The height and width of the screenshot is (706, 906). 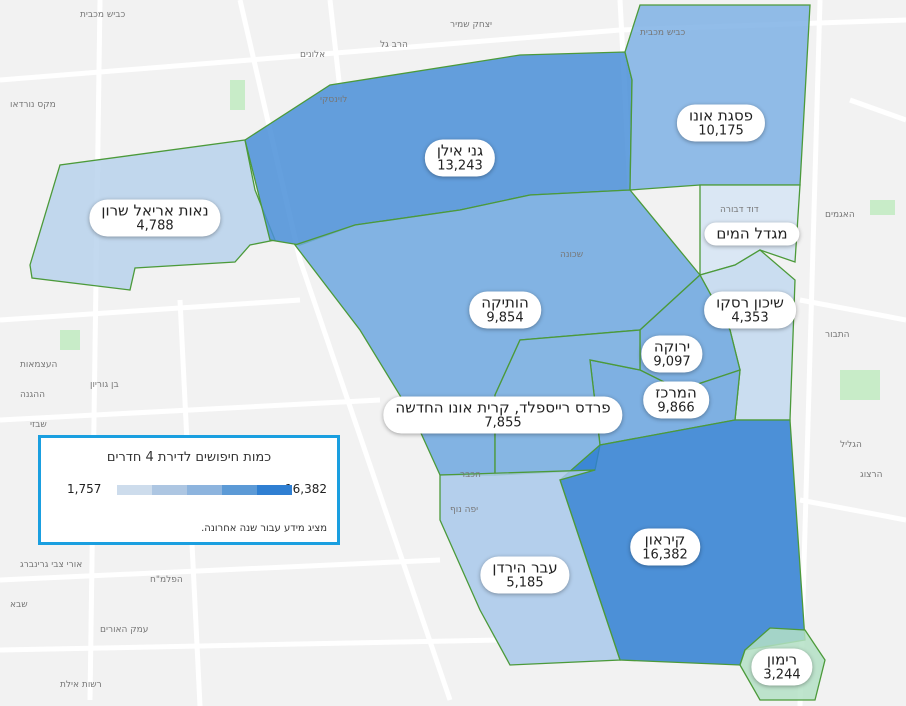 I want to click on neighborhood-label: הותיקה 9,854, so click(x=505, y=310).